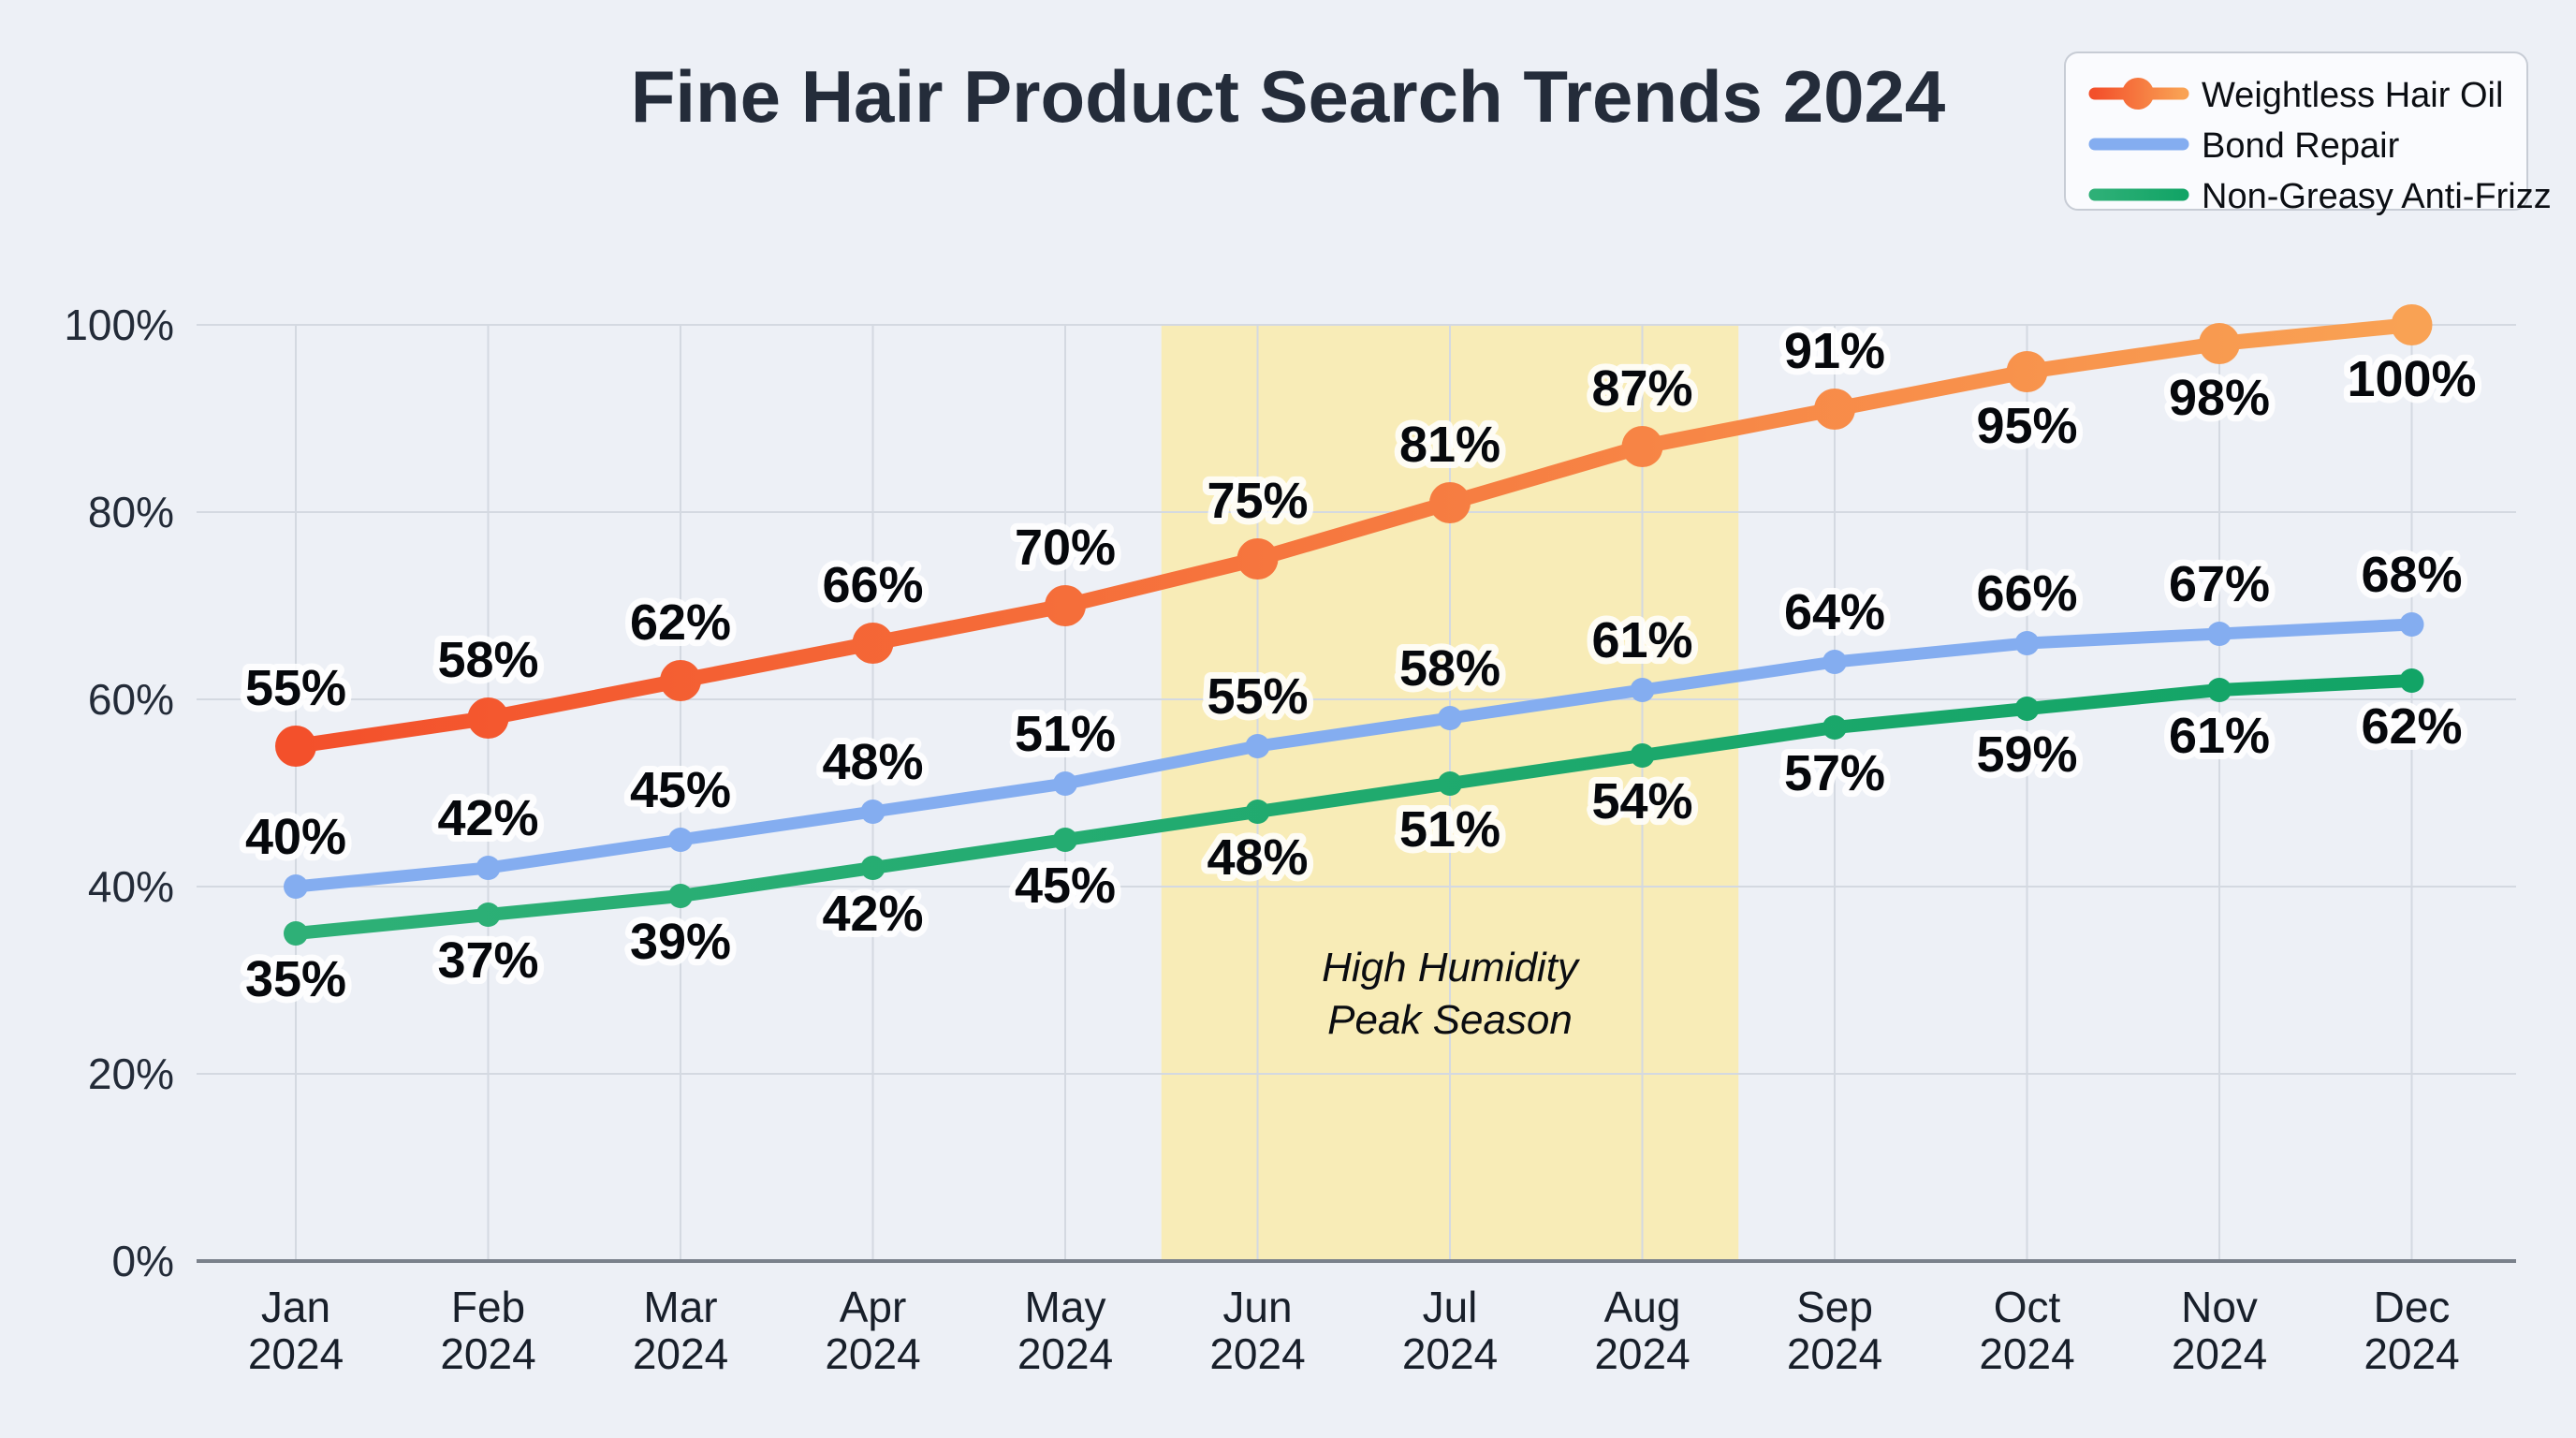 The height and width of the screenshot is (1438, 2576). I want to click on x-tick-month: May, so click(1065, 1307).